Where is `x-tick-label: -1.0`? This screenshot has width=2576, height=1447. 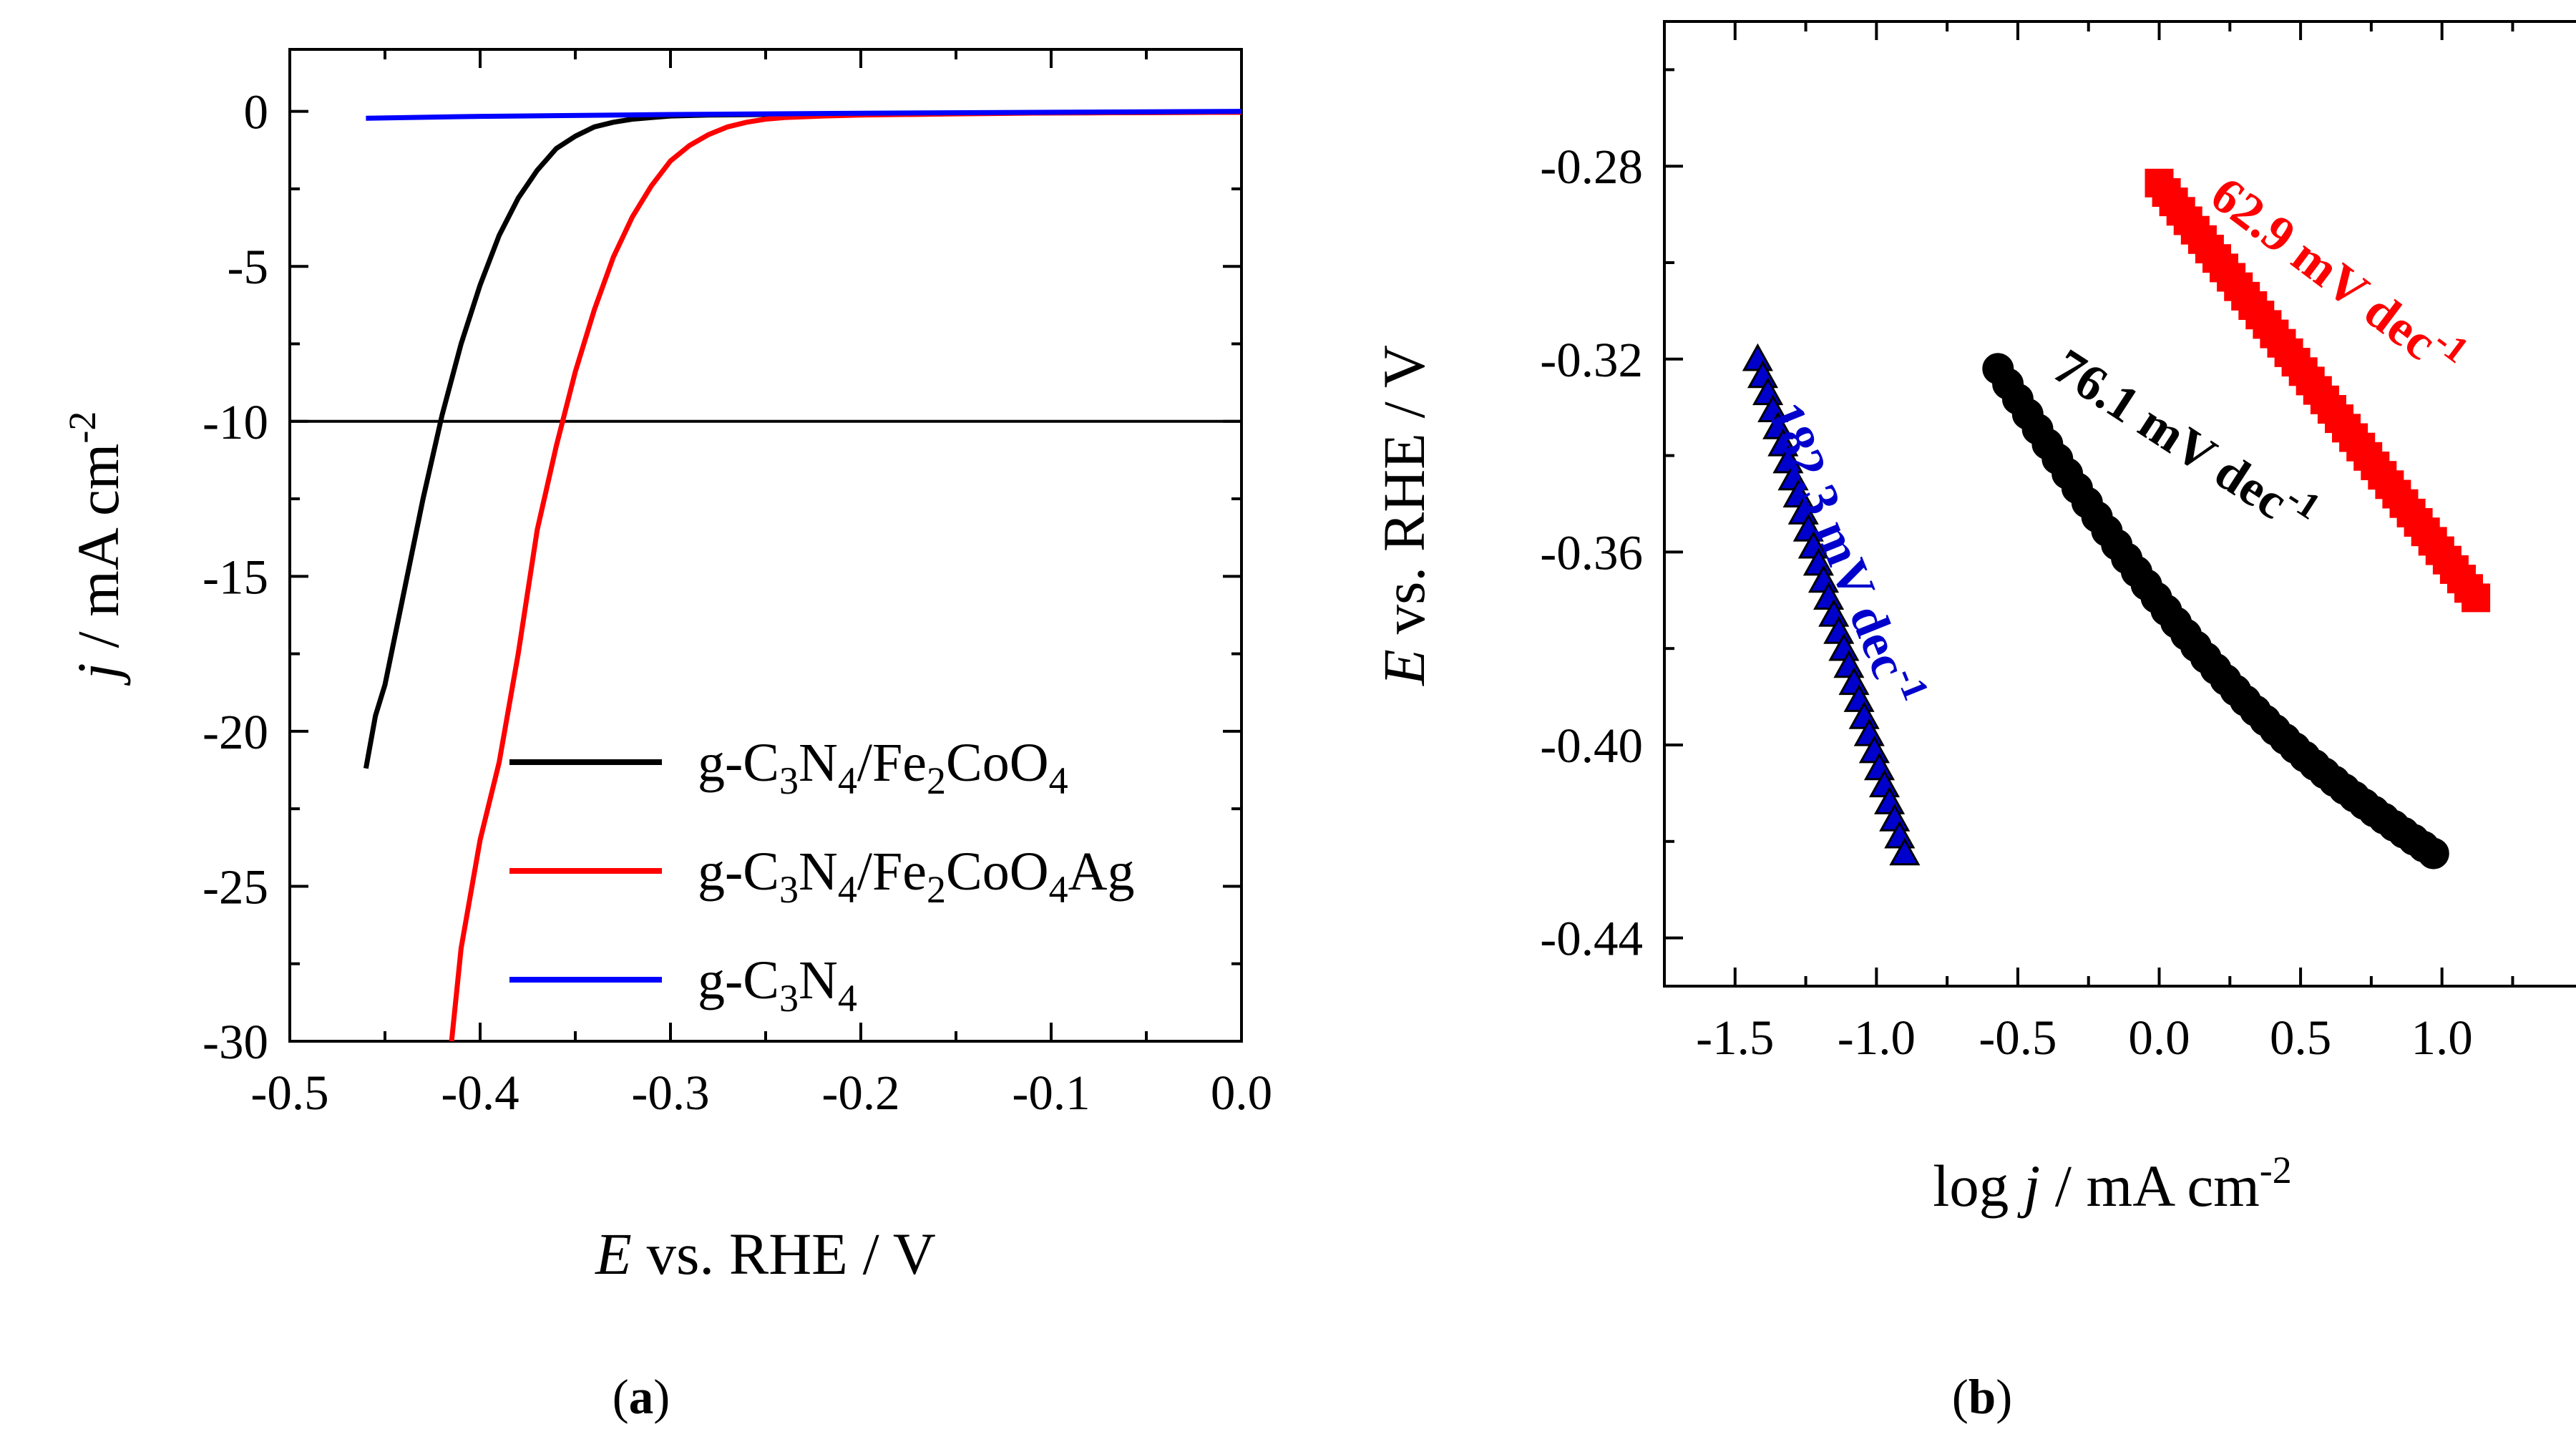 x-tick-label: -1.0 is located at coordinates (1877, 1037).